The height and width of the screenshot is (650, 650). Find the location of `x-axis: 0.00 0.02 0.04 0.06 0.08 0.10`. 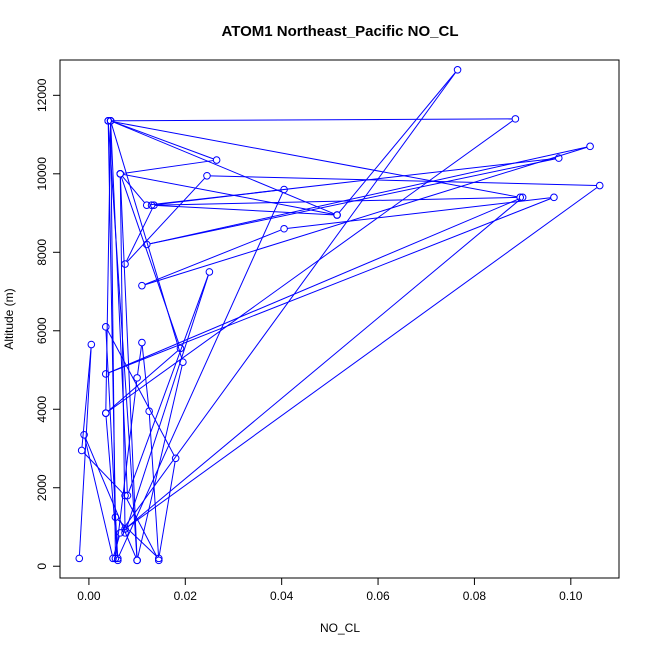

x-axis: 0.00 0.02 0.04 0.06 0.08 0.10 is located at coordinates (330, 590).